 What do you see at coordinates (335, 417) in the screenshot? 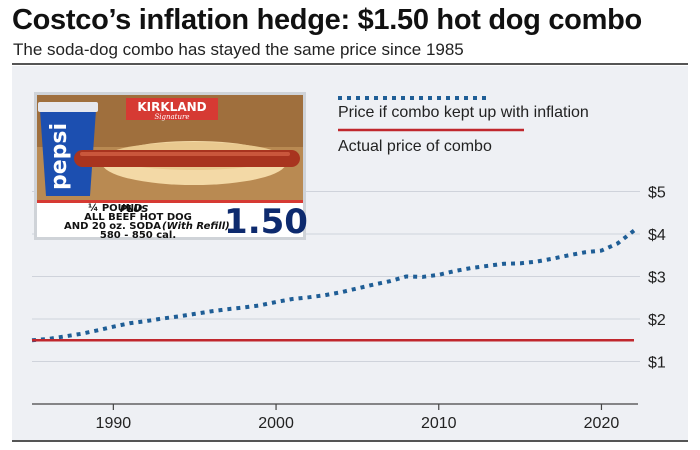
I see `x-axis-ticks: 1990 2000 2010 2020` at bounding box center [335, 417].